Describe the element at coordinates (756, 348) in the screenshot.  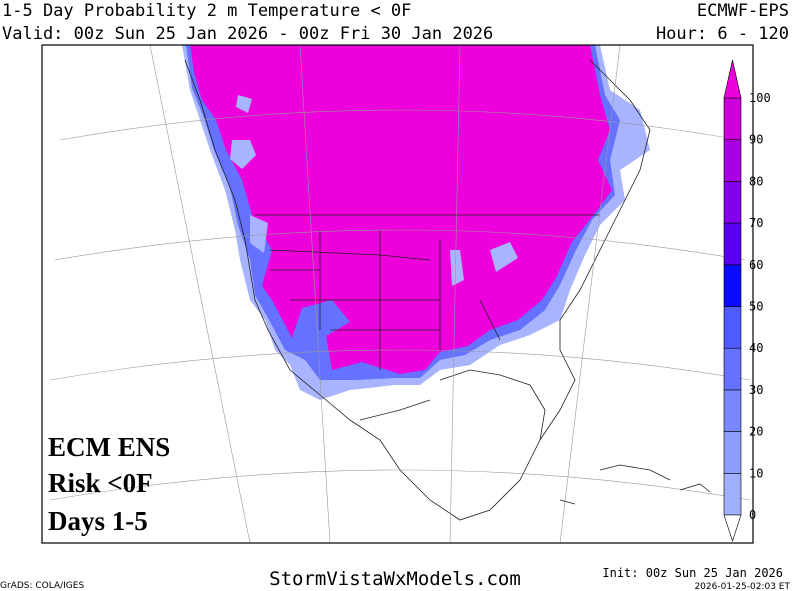
I see `colorbar-label: 40` at that location.